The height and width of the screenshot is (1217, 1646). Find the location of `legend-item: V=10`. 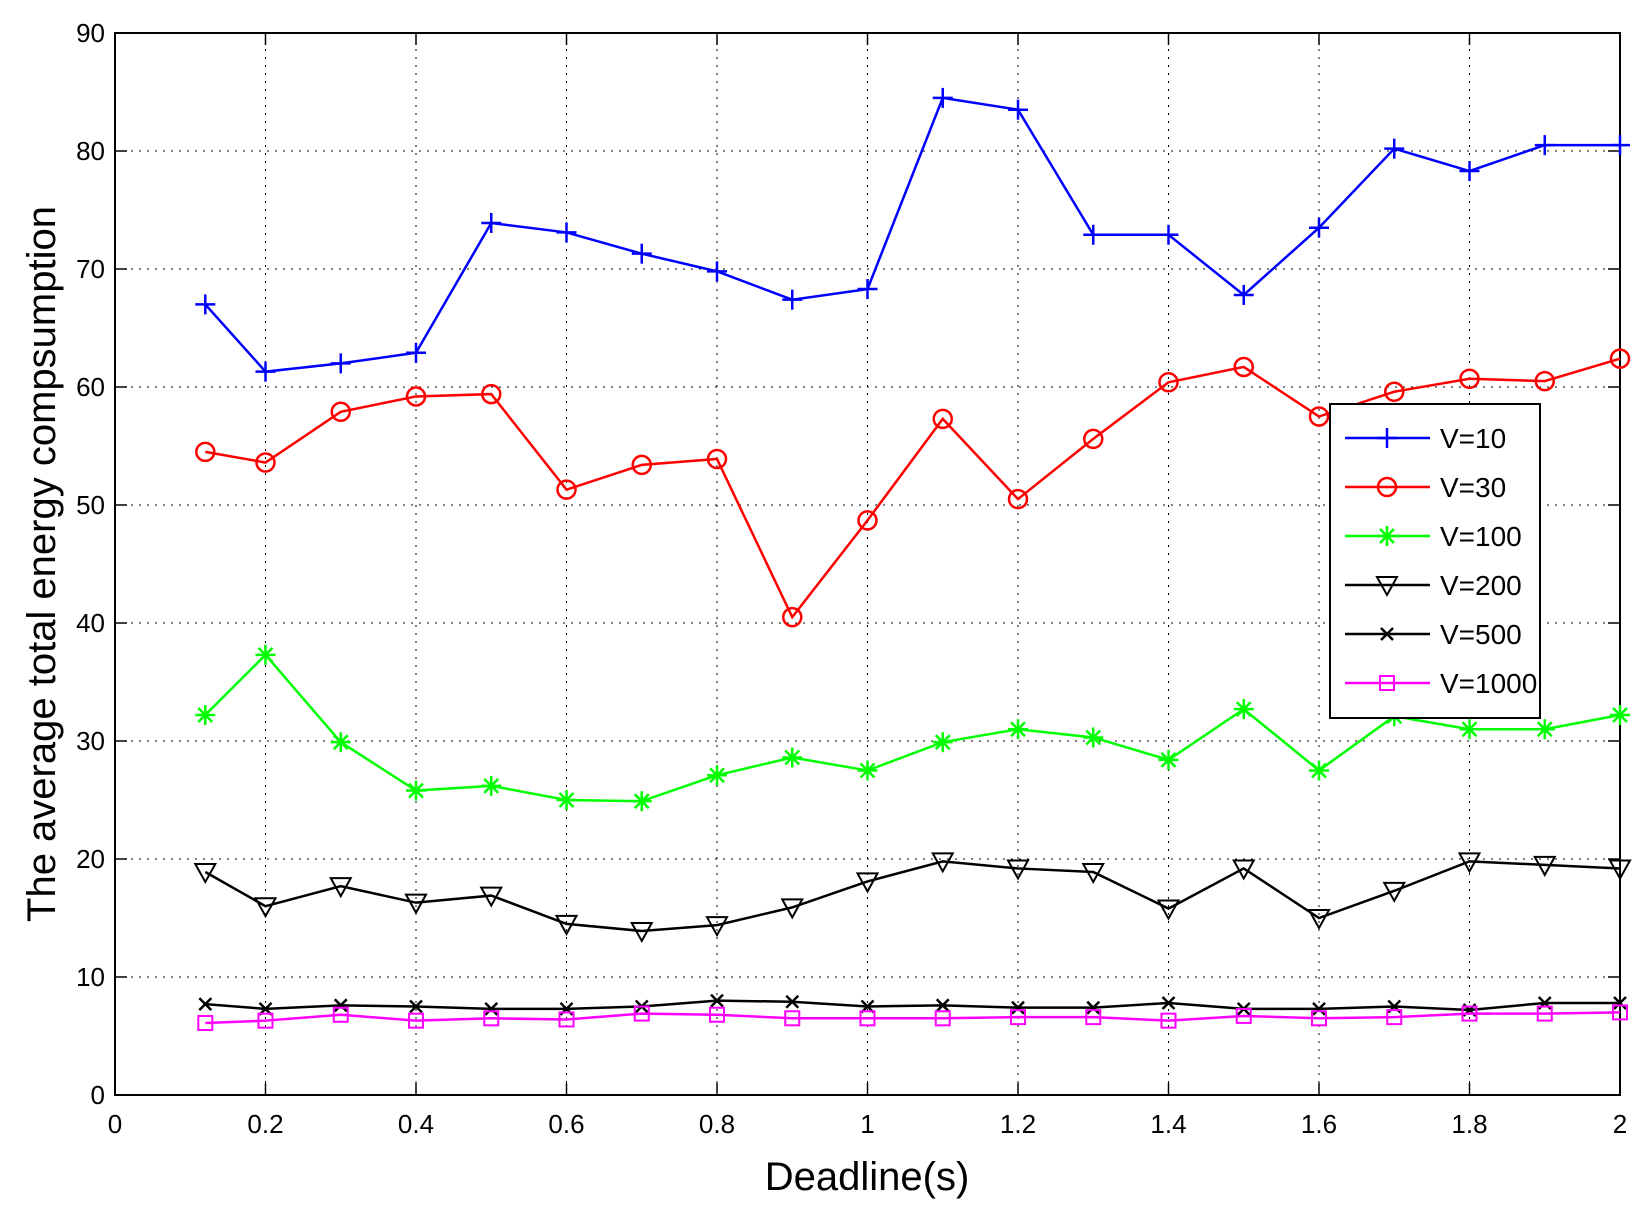

legend-item: V=10 is located at coordinates (1425, 438).